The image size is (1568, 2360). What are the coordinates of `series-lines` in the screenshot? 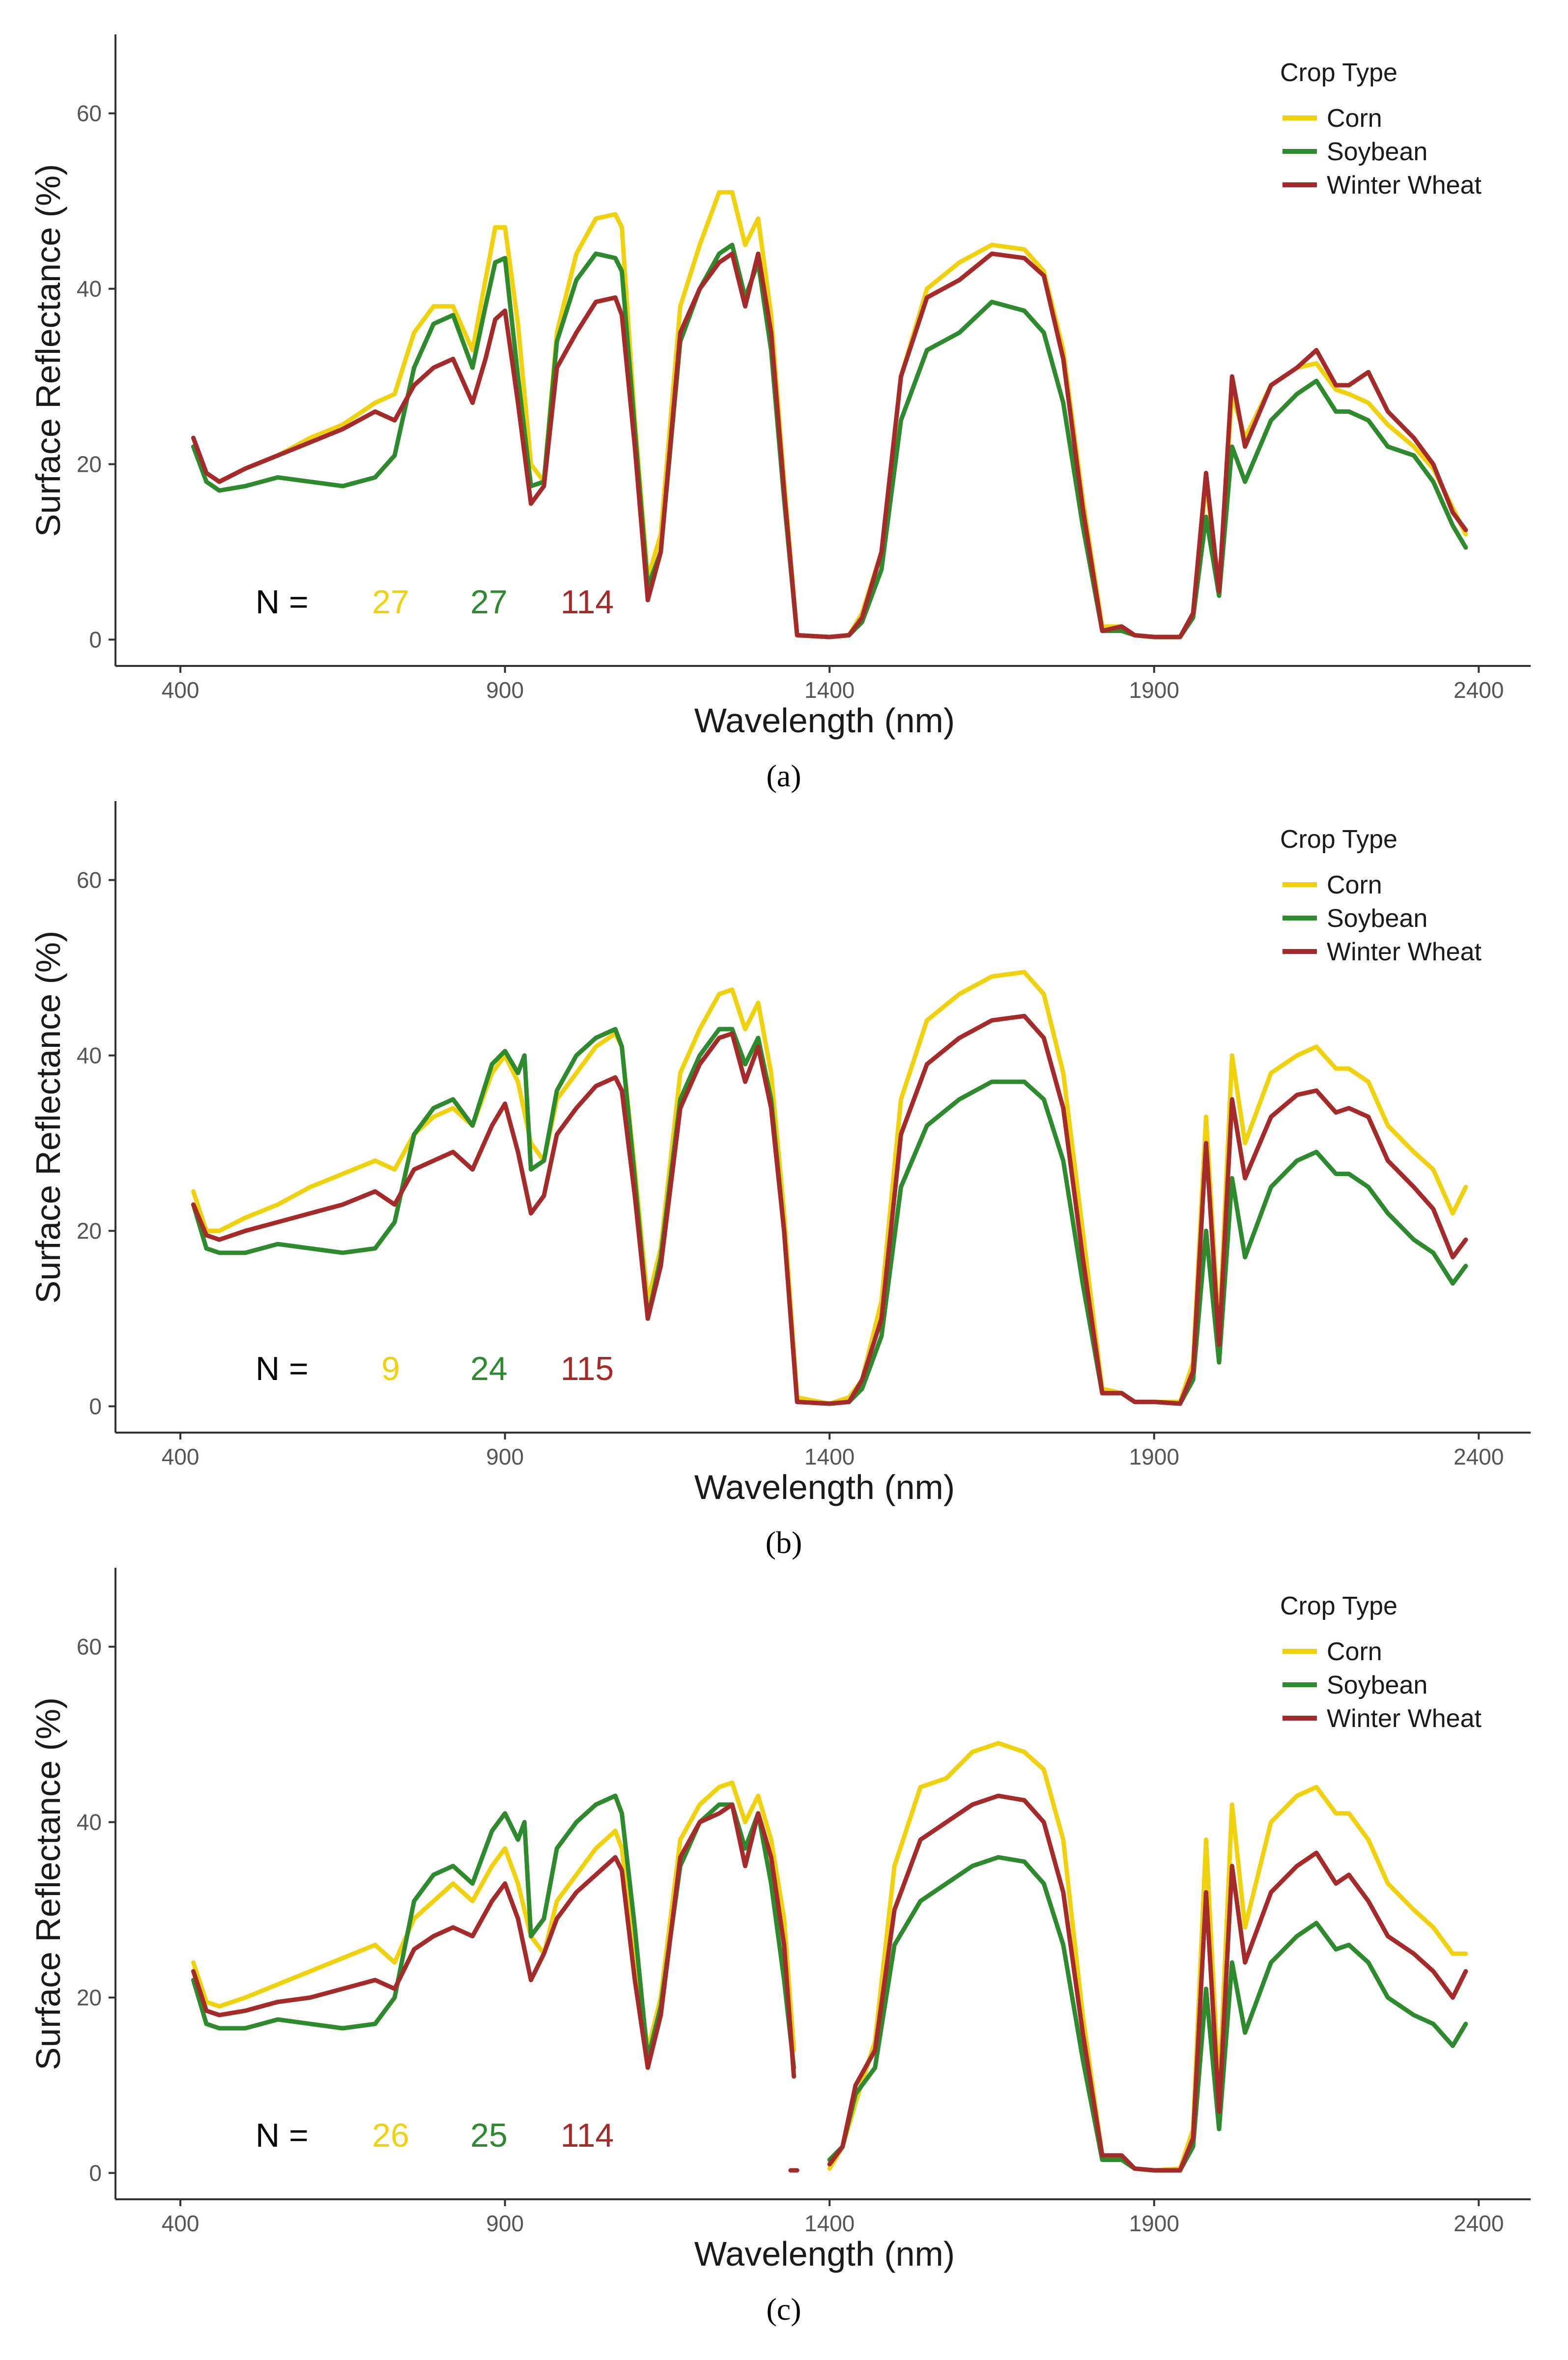 It's located at (829, 1957).